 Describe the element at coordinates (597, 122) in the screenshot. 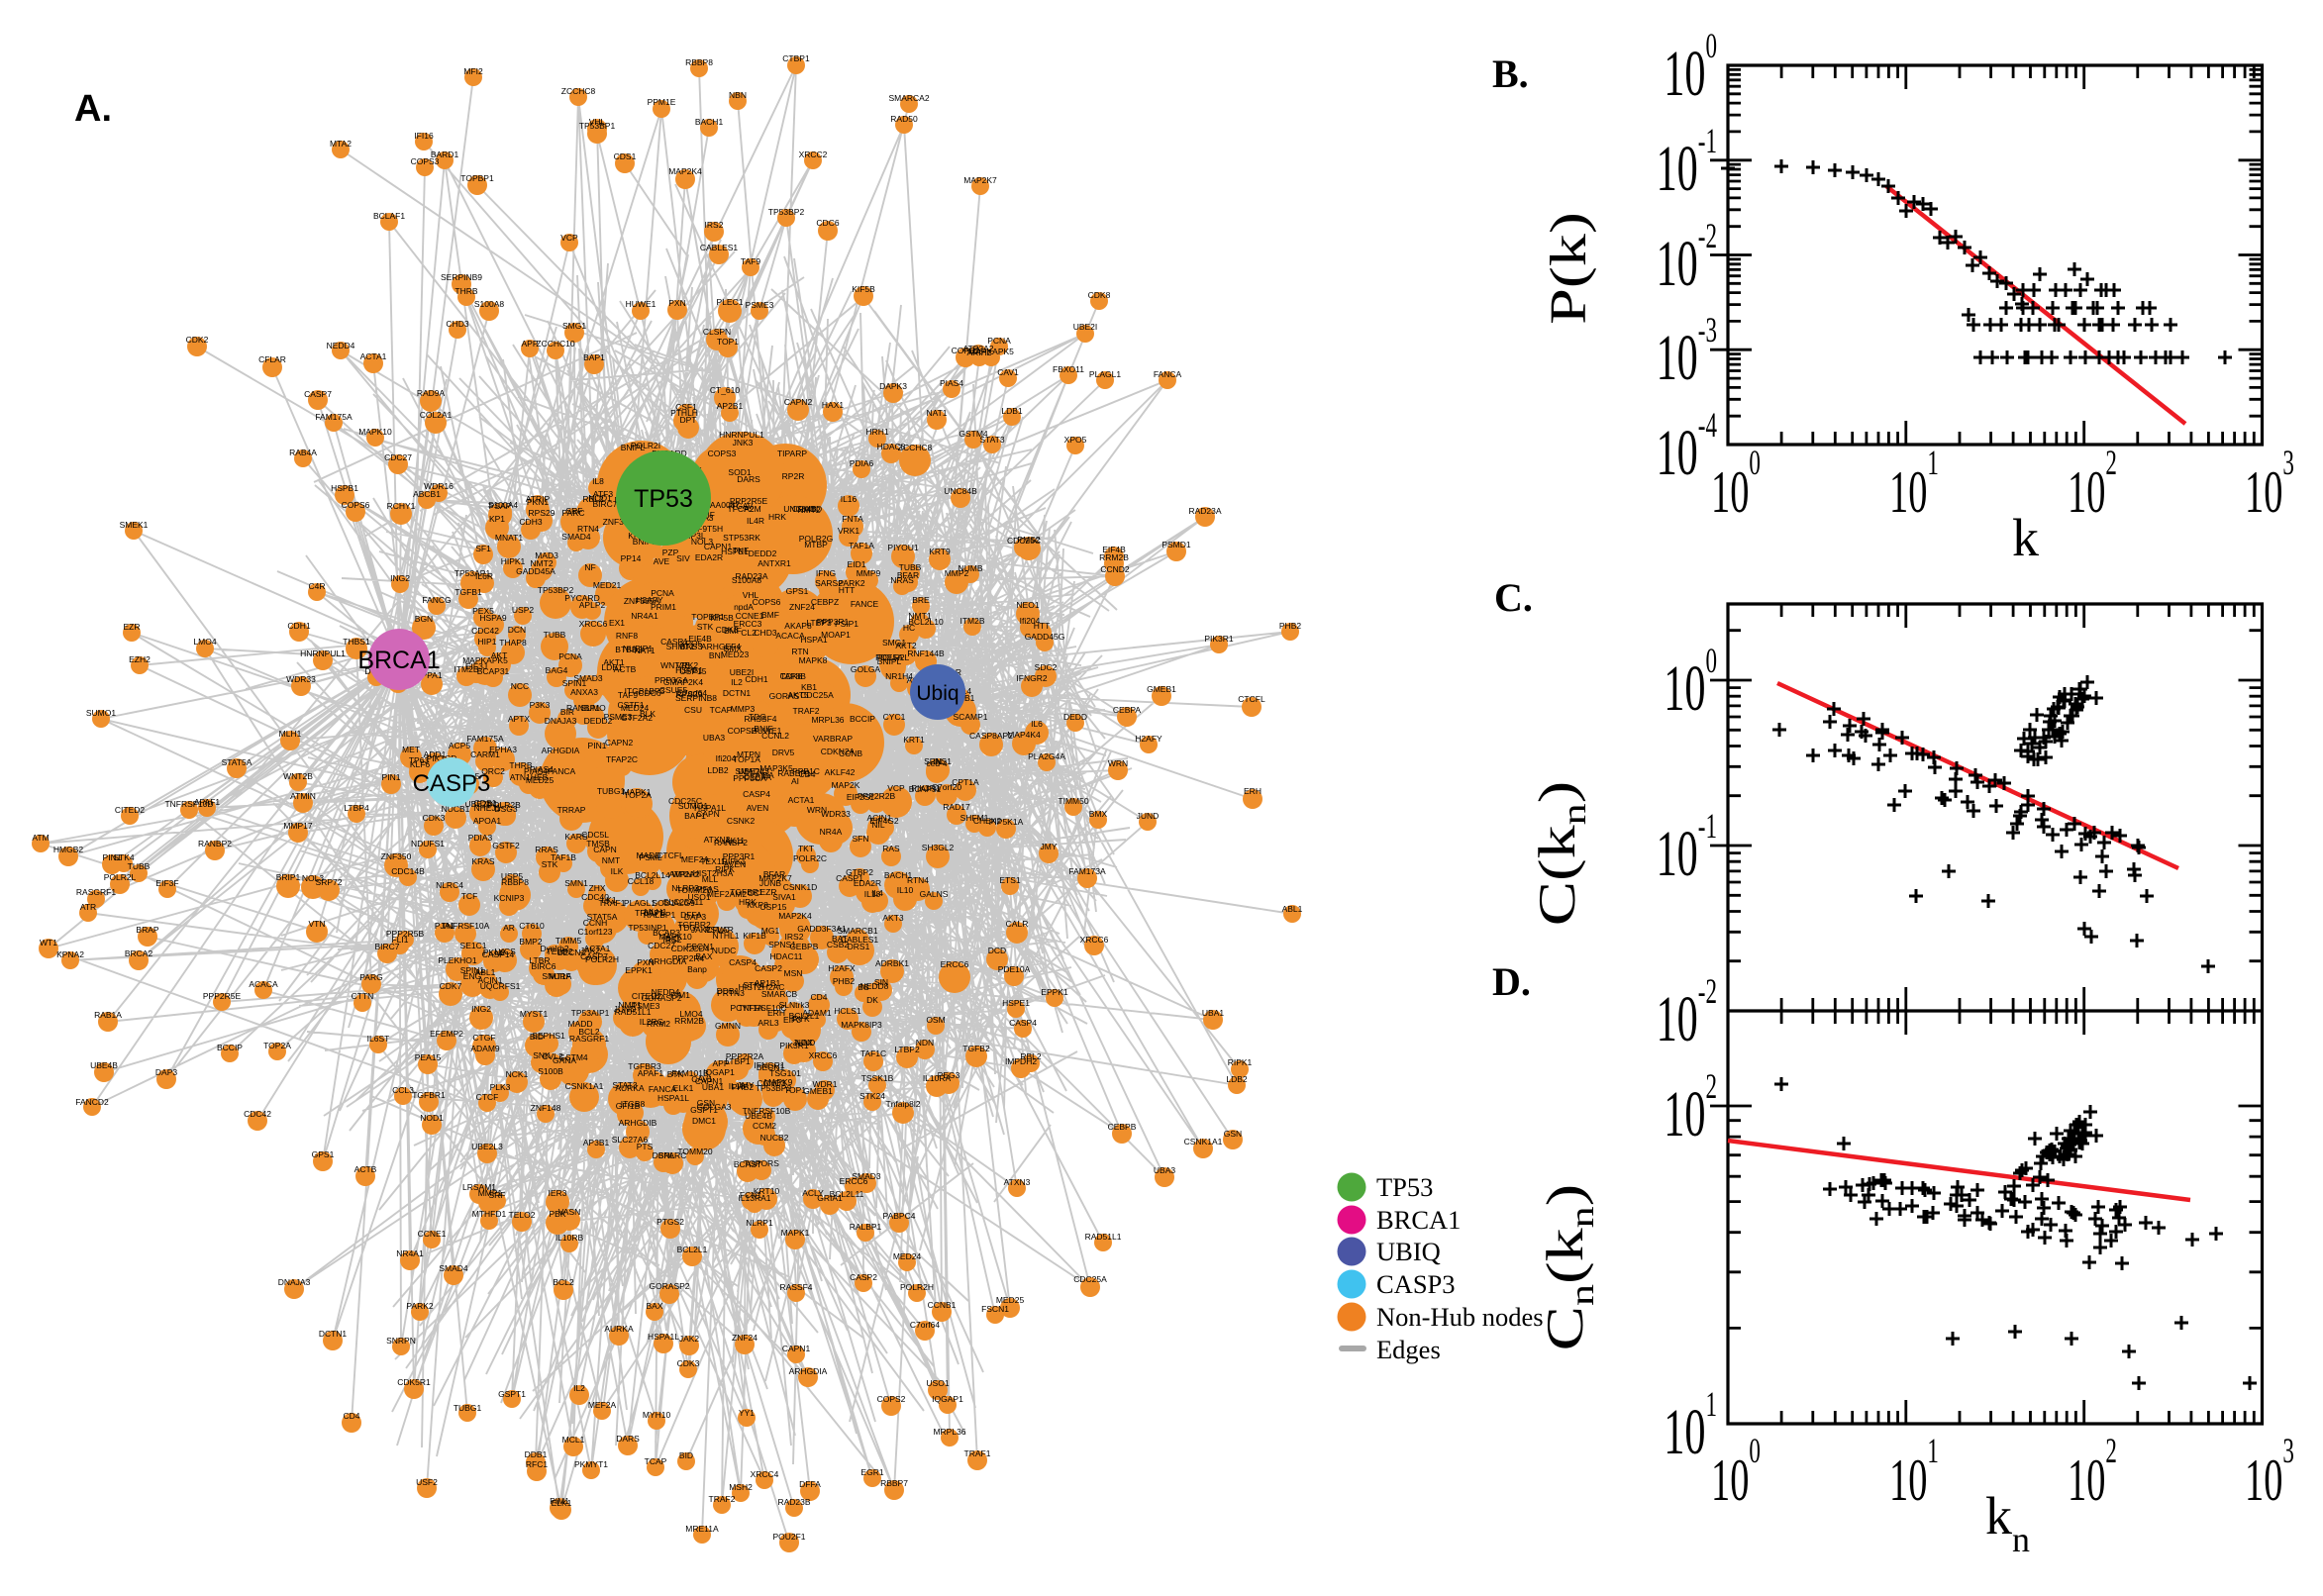

I see `svg-text: VHL` at that location.